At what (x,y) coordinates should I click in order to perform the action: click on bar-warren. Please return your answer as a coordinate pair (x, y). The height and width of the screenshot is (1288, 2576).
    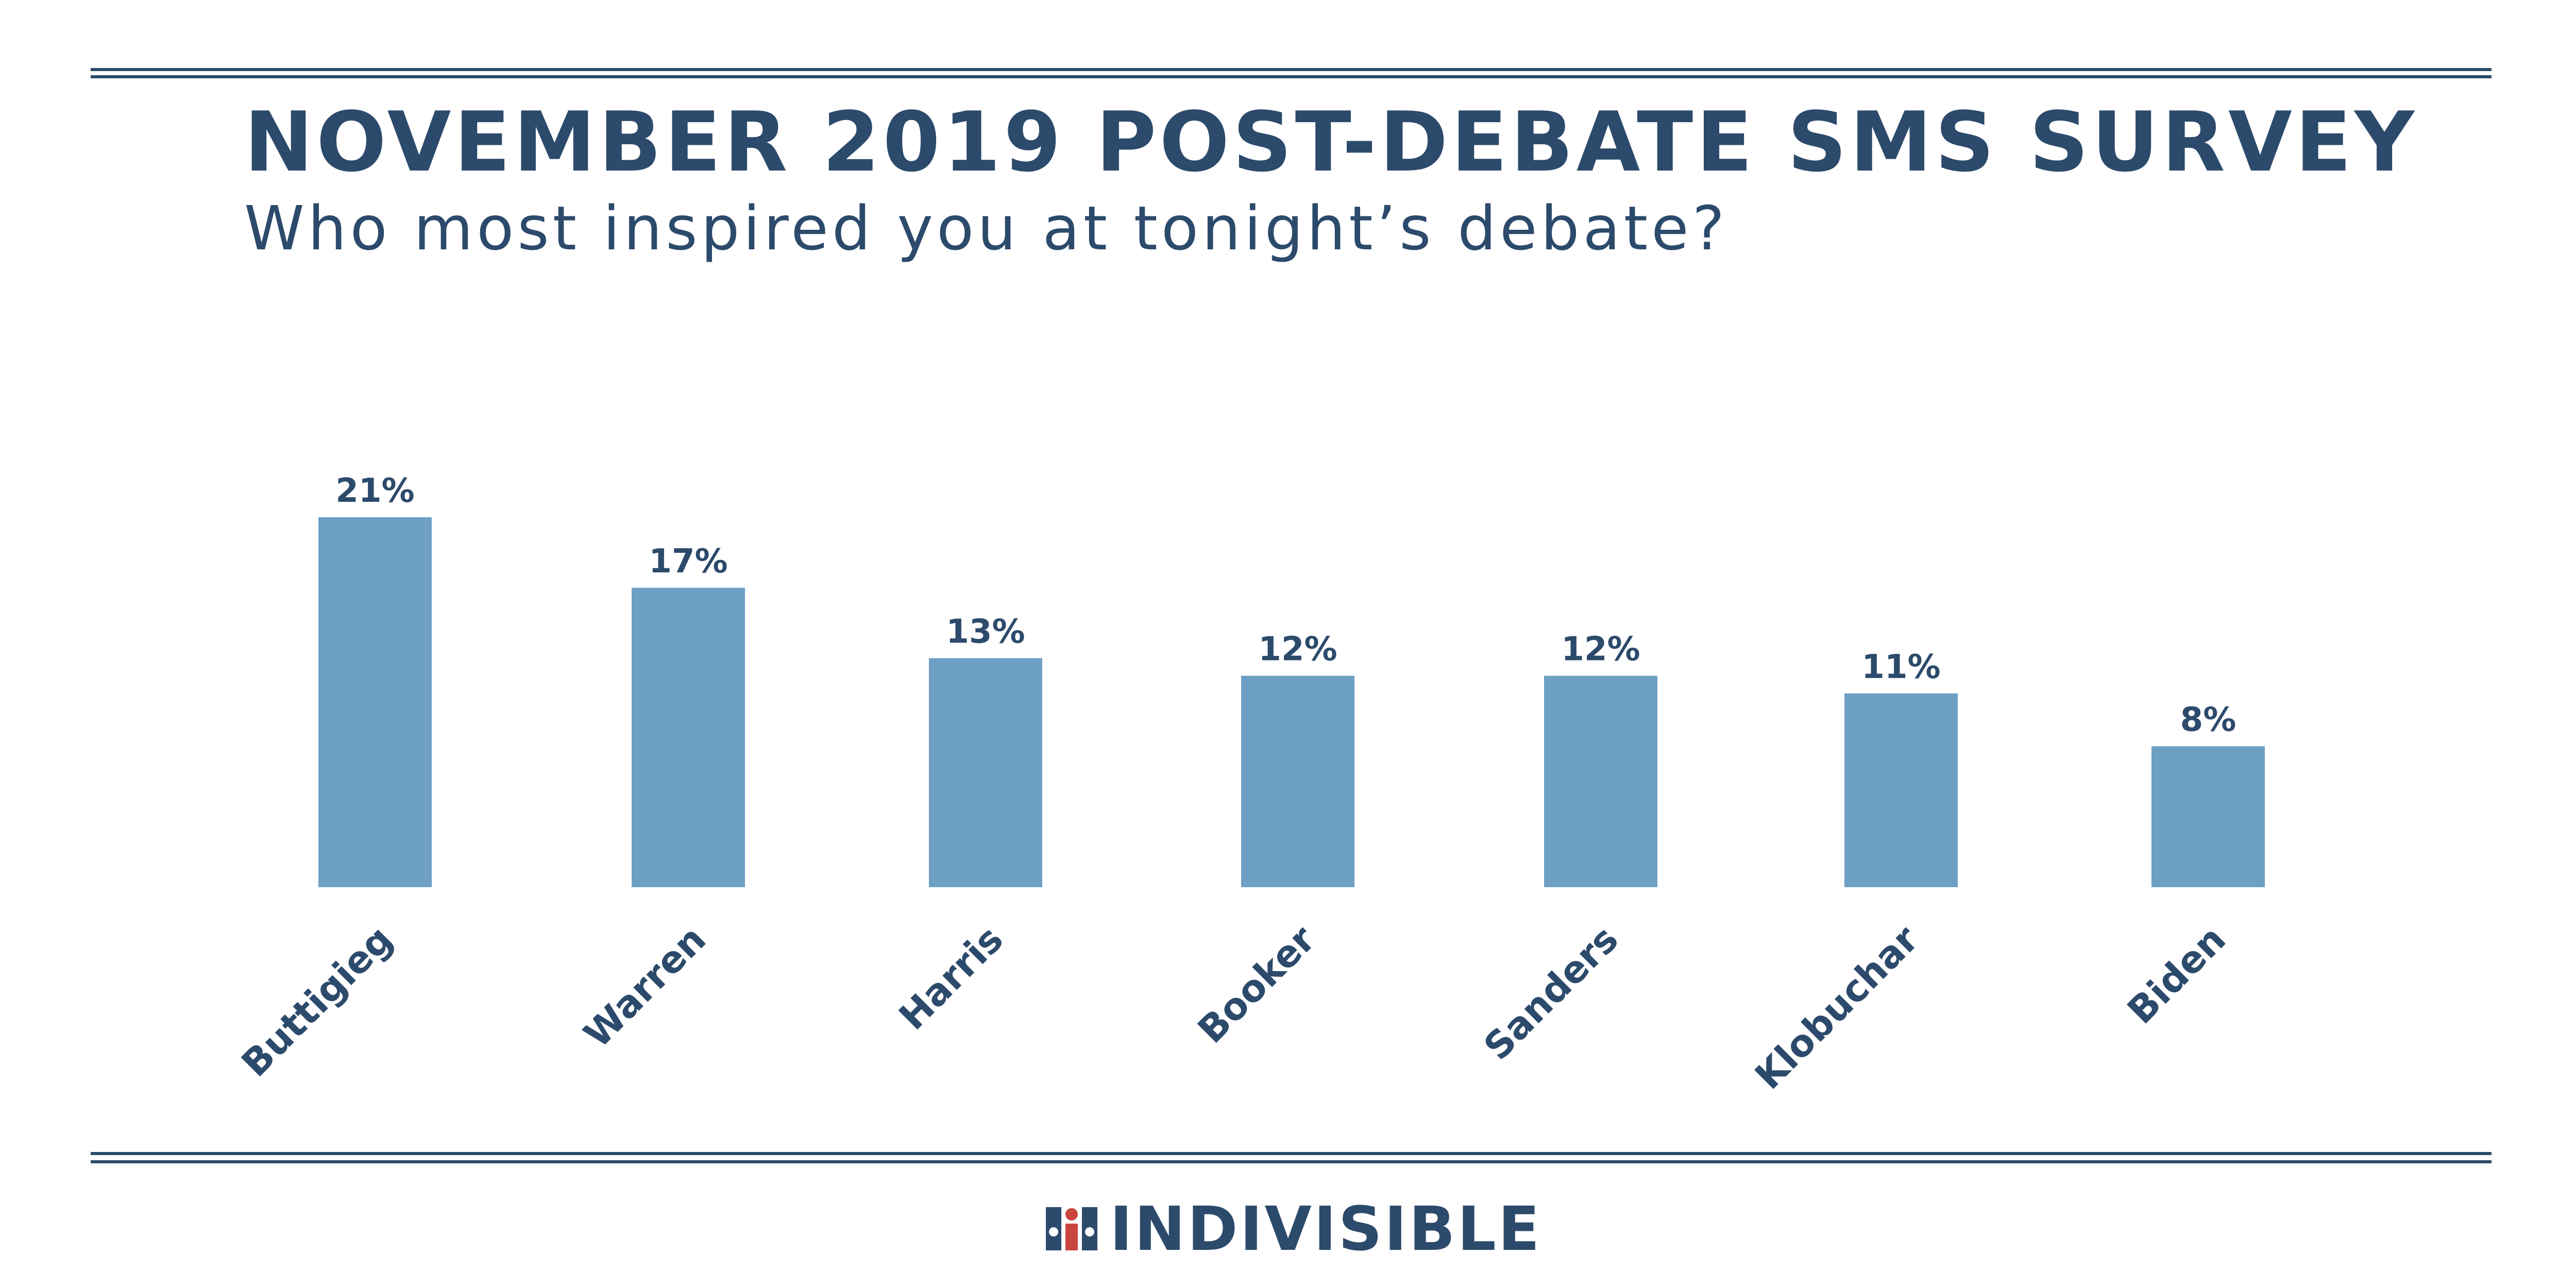
    Looking at the image, I should click on (688, 737).